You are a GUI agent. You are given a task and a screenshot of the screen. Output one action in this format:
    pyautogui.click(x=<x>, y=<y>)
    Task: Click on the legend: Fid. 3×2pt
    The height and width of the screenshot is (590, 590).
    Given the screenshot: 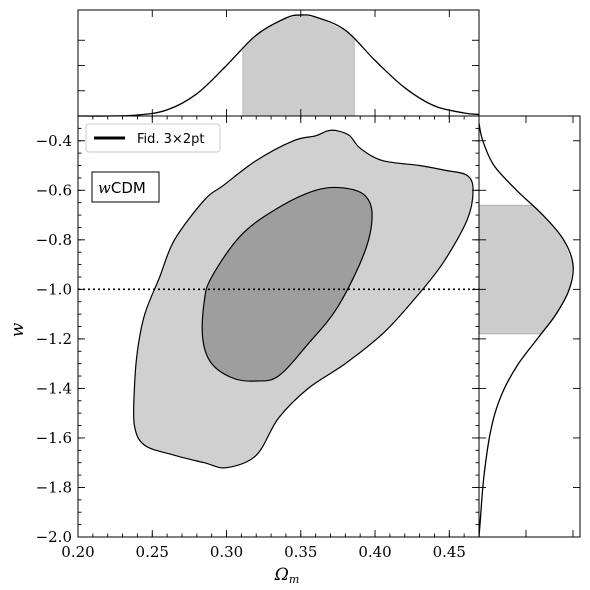 What is the action you would take?
    pyautogui.click(x=153, y=138)
    